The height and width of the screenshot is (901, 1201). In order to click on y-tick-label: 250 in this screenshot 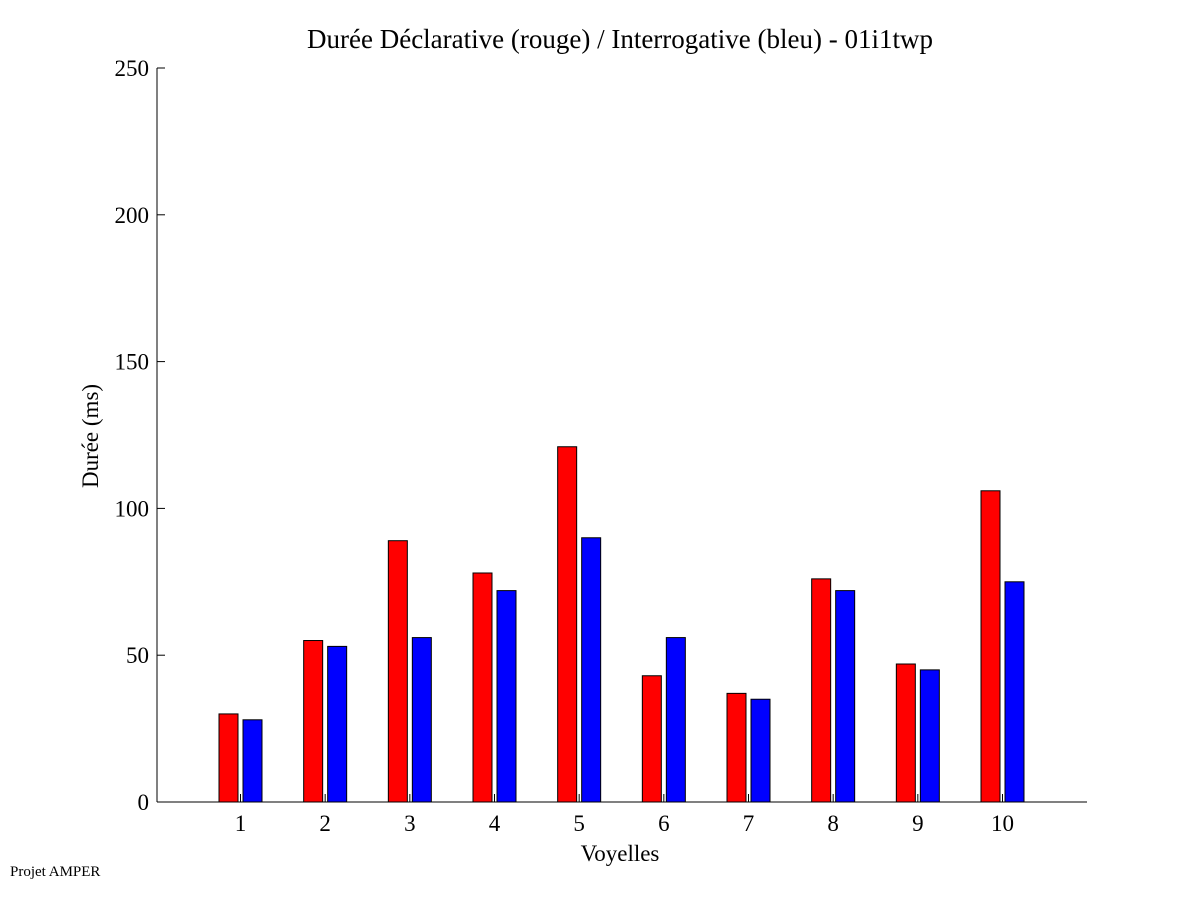, I will do `click(132, 68)`.